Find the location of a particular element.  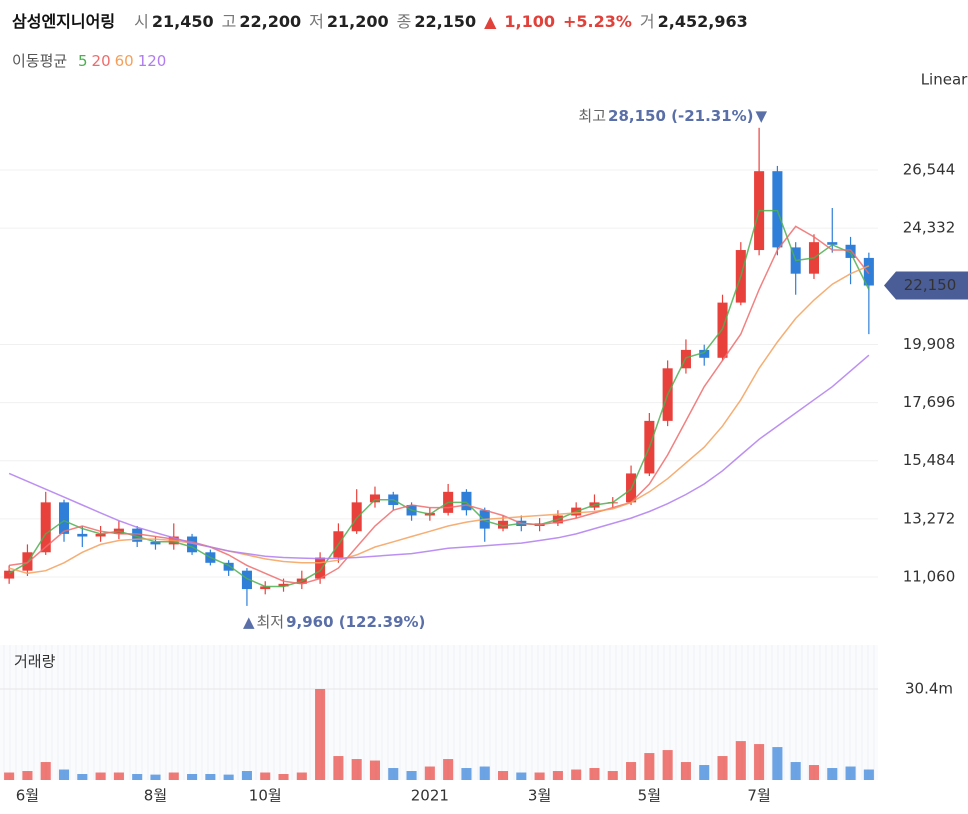

volume-value: 2,452,963 is located at coordinates (702, 21).